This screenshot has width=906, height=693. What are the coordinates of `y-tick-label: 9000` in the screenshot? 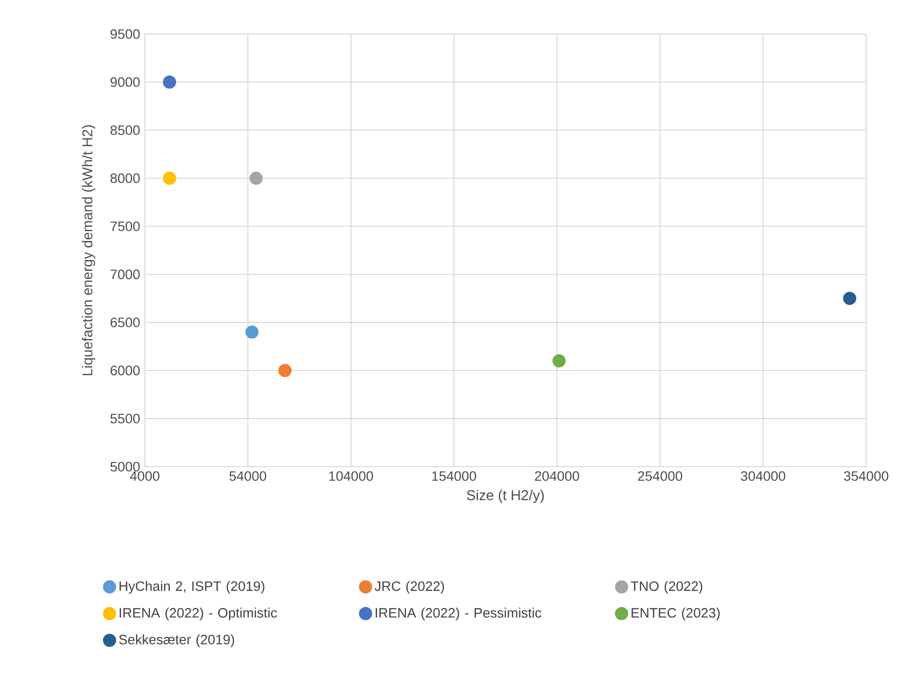 It's located at (125, 82).